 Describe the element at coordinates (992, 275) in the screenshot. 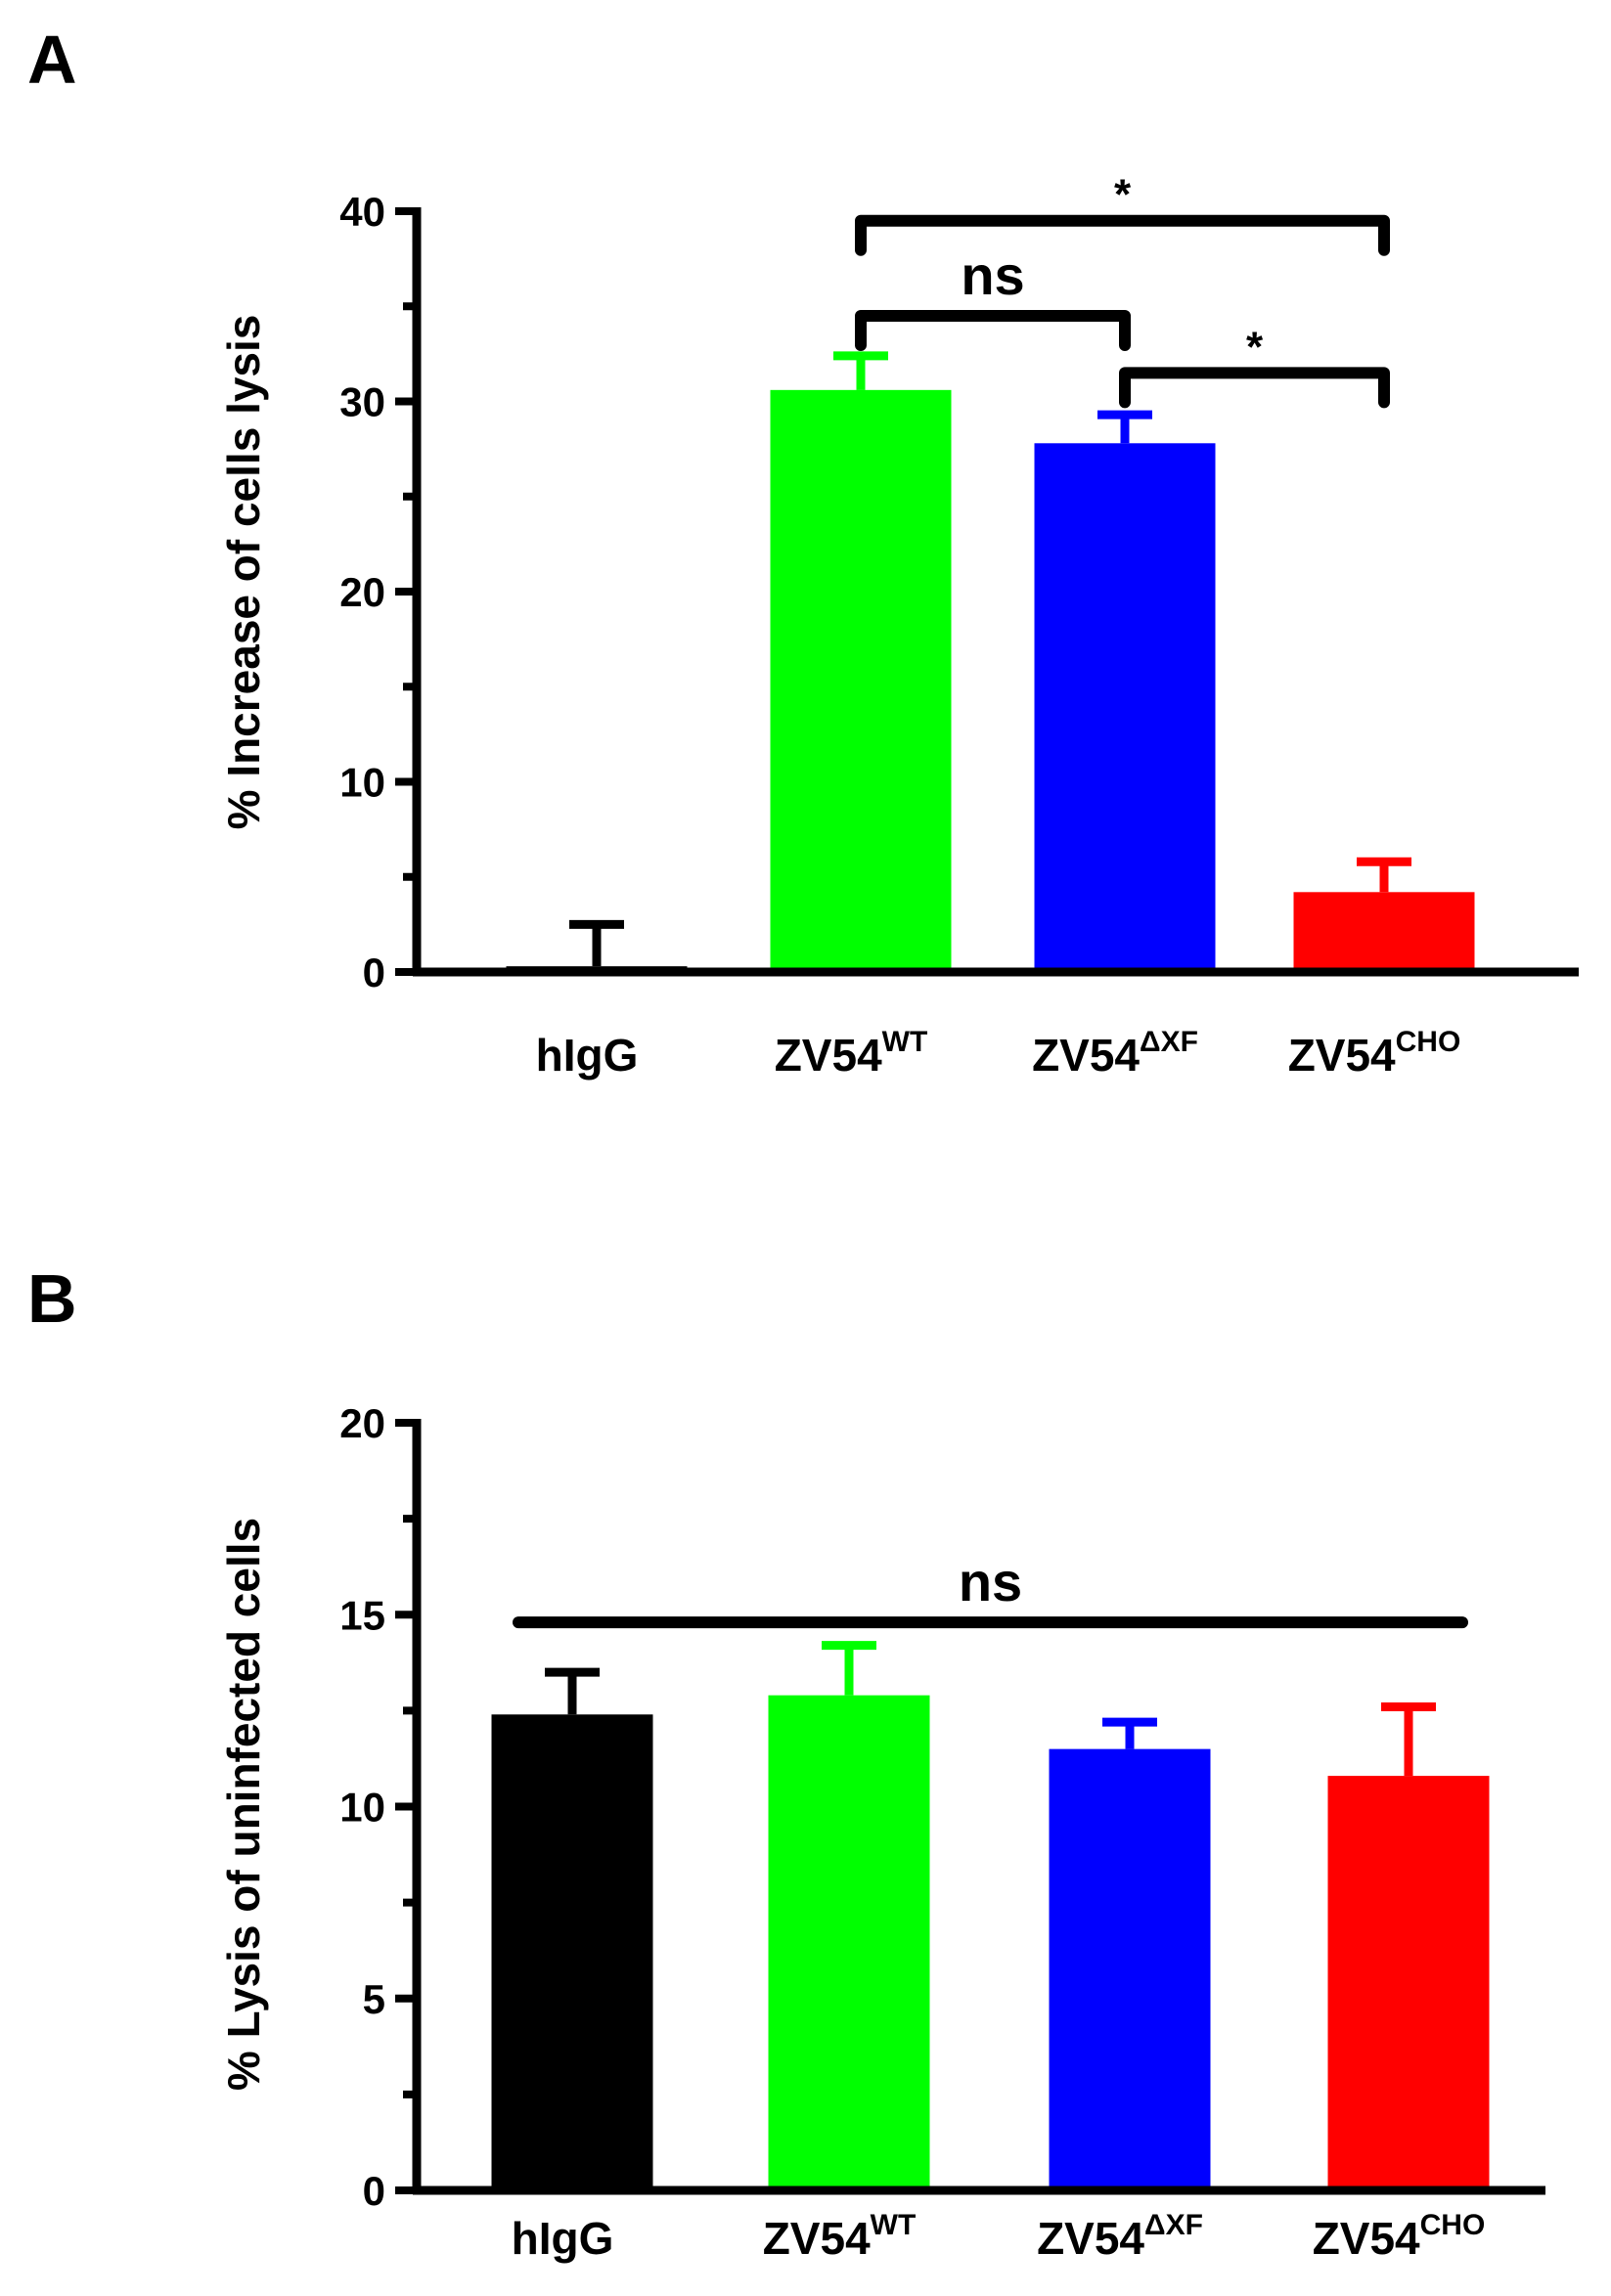

I see `significance-label-0-1: ns` at that location.